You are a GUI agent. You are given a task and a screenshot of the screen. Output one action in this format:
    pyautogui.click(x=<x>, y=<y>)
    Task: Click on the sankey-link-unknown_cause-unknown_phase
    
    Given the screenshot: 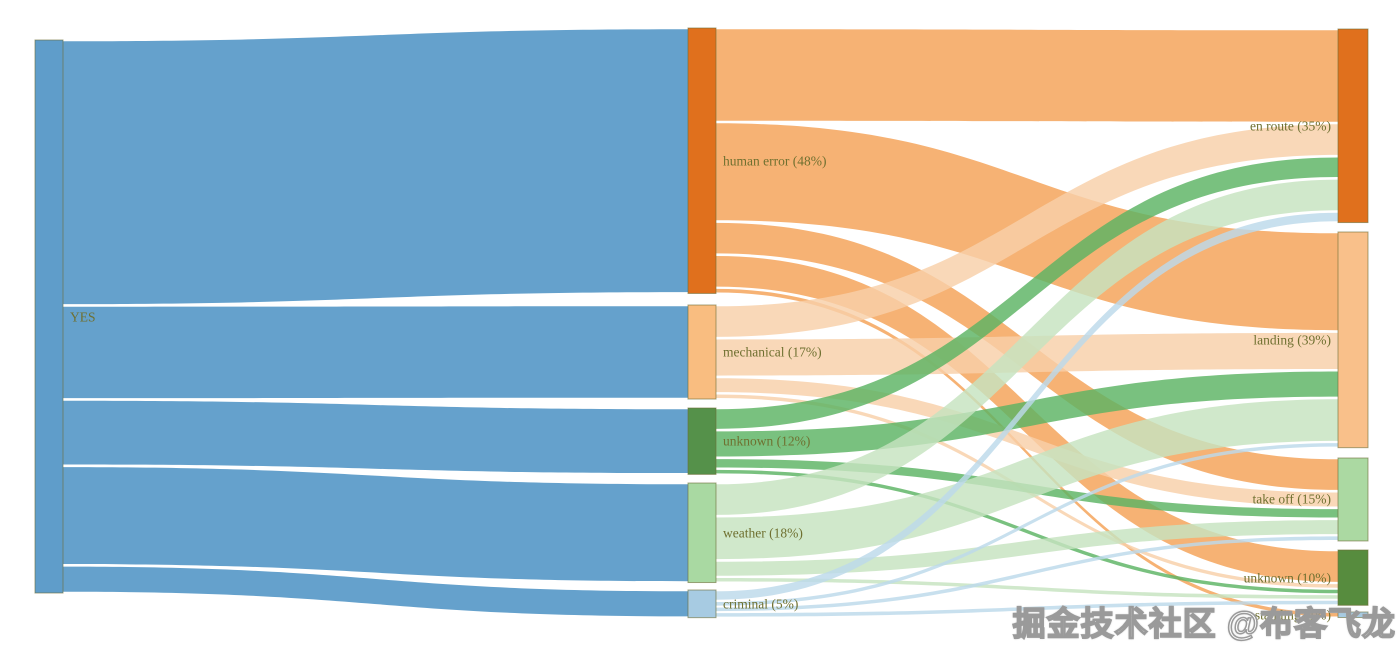 What is the action you would take?
    pyautogui.click(x=1027, y=531)
    